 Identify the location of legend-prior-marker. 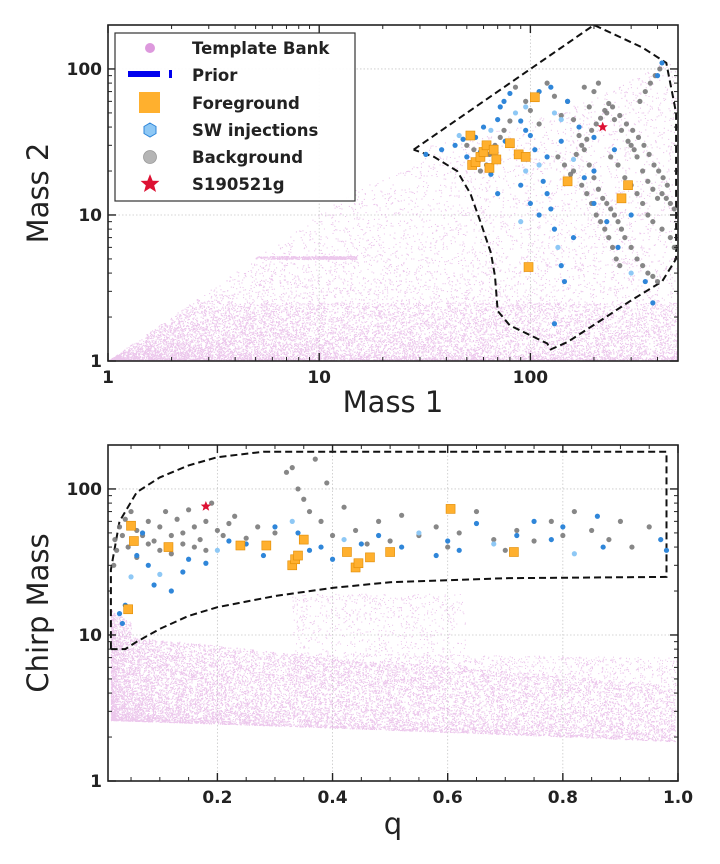
(144, 74).